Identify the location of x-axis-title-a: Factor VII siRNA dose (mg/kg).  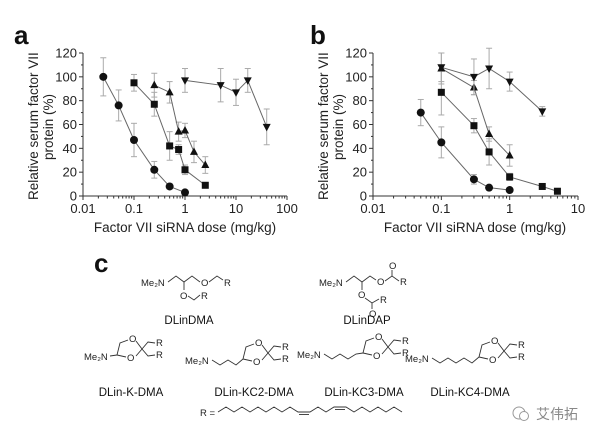
(185, 227).